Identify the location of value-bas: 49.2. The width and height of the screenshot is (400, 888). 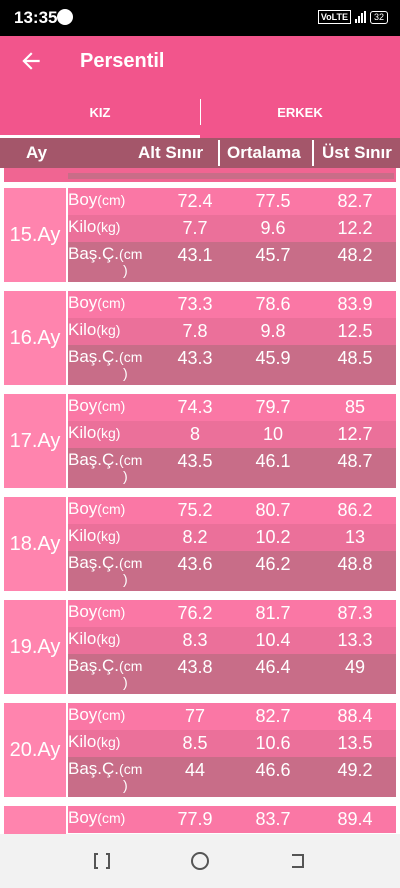
(355, 770).